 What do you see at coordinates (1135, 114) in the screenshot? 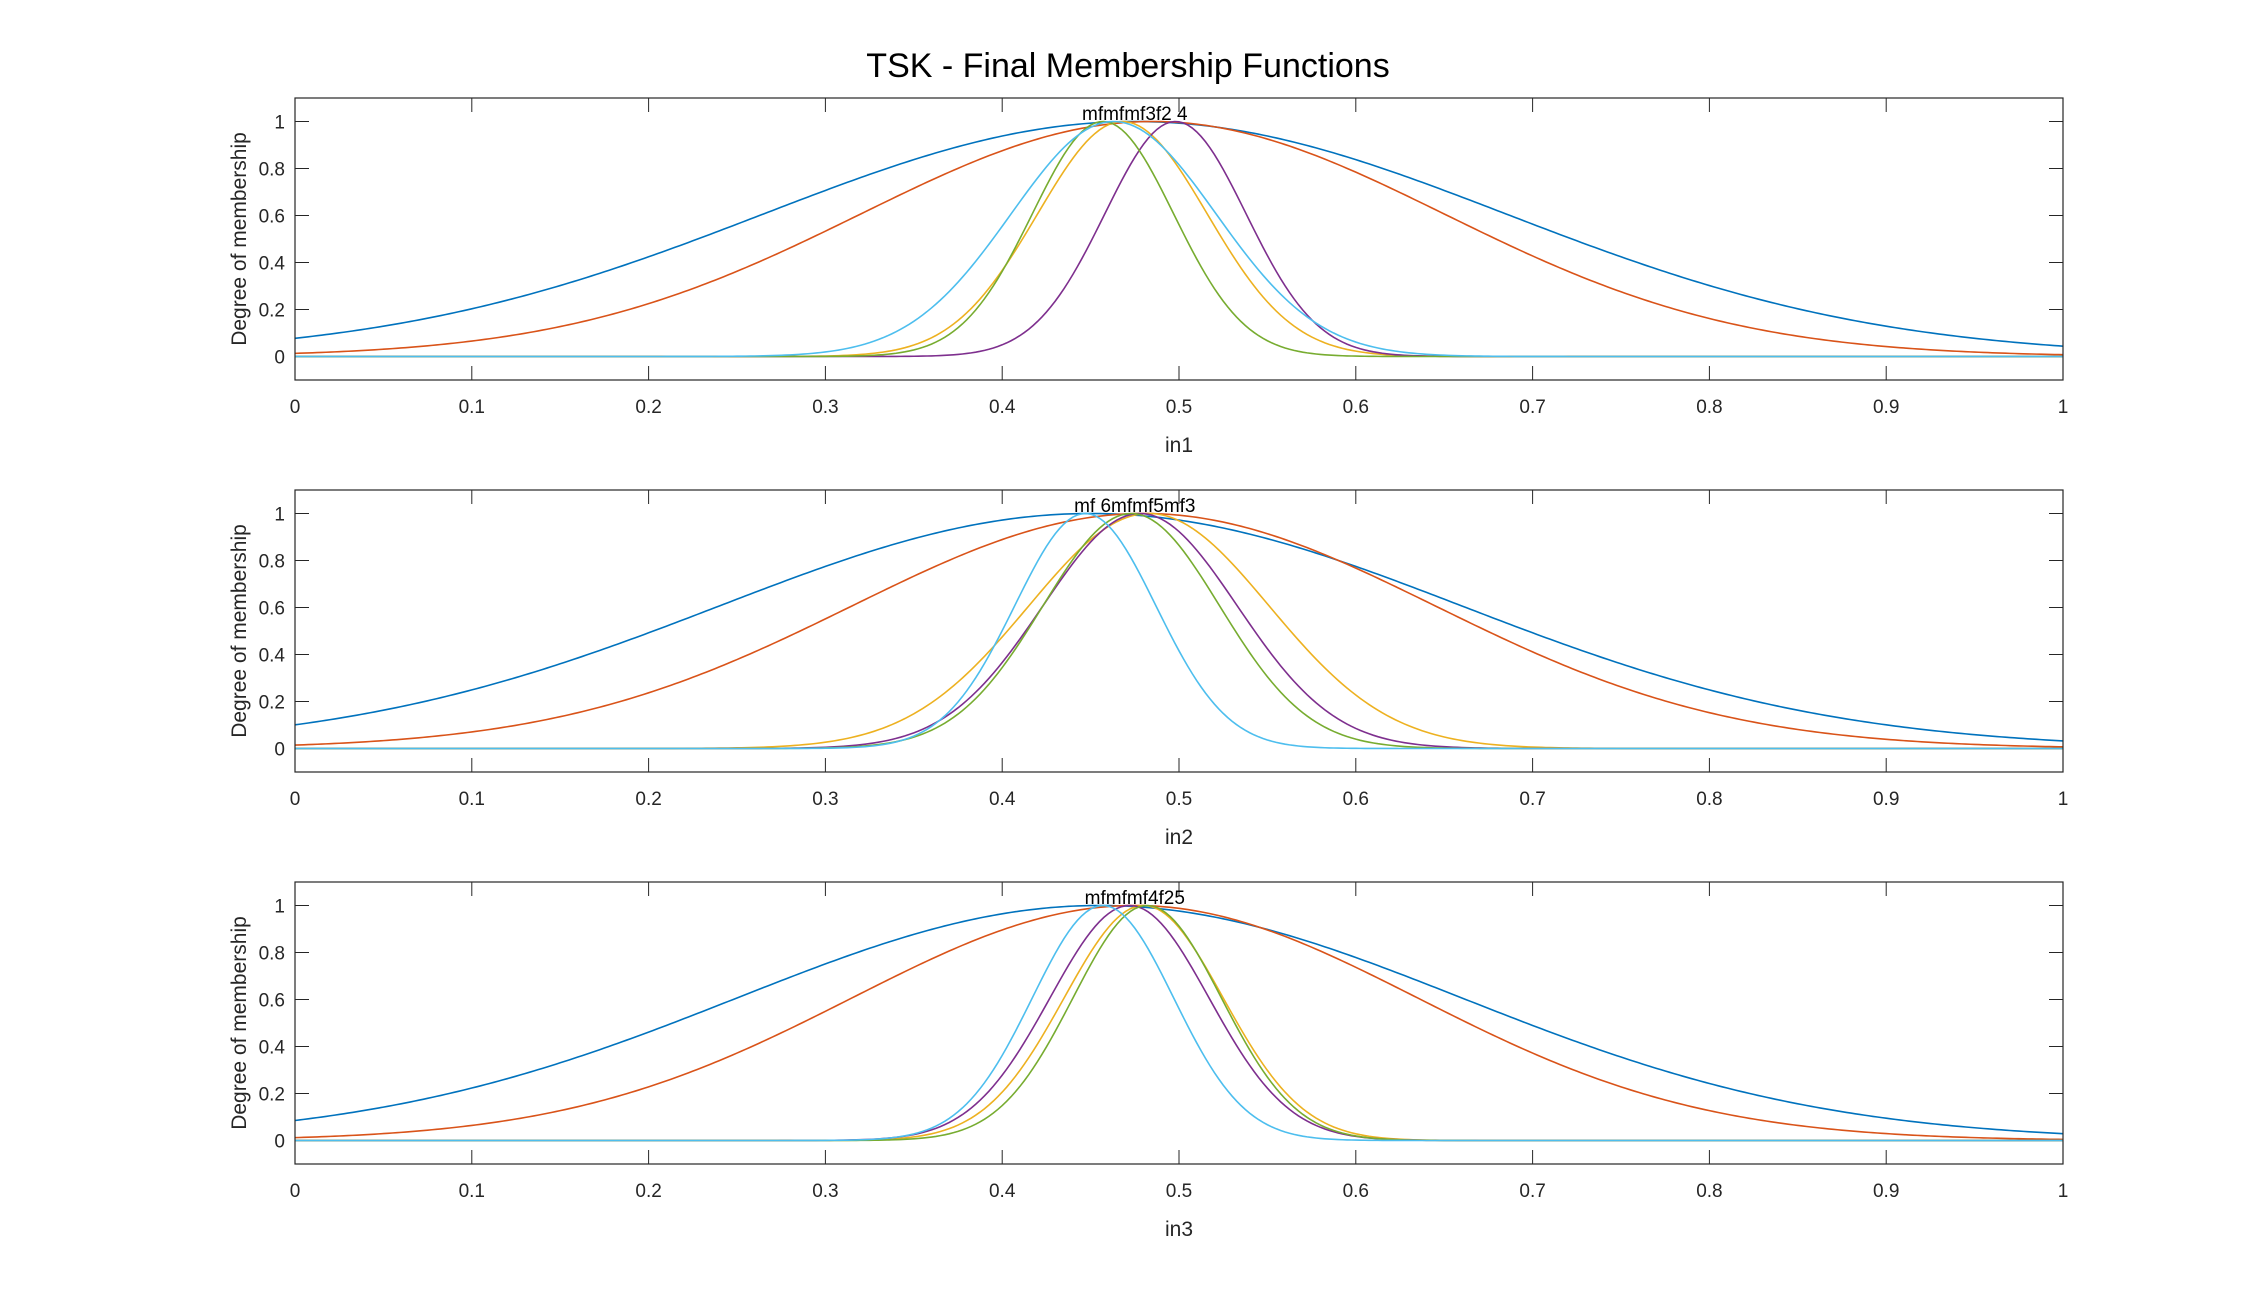
I see `mf-labels: mfmfmf3f2 4` at bounding box center [1135, 114].